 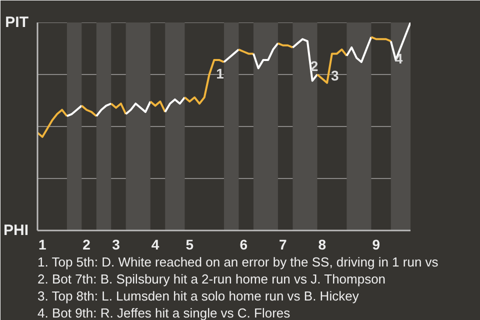 I want to click on text: 1. Top 5th: D. White reached on an error by the SS, driving in 1 run vs, so click(x=238, y=262).